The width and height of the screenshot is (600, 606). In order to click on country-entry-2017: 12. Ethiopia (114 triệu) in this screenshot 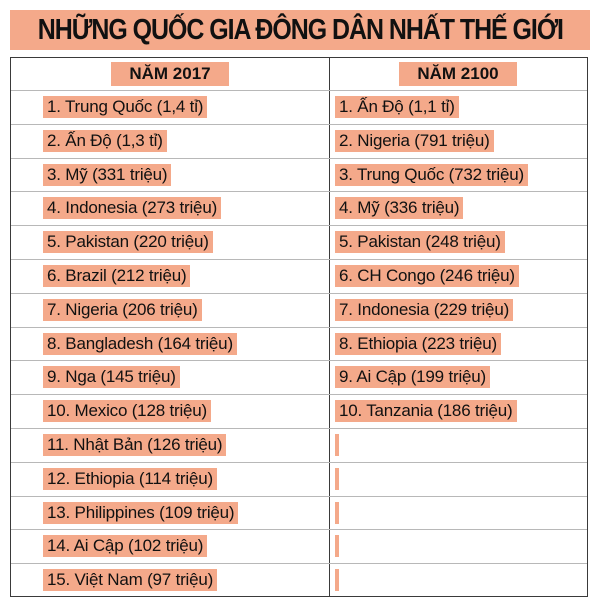, I will do `click(130, 478)`.